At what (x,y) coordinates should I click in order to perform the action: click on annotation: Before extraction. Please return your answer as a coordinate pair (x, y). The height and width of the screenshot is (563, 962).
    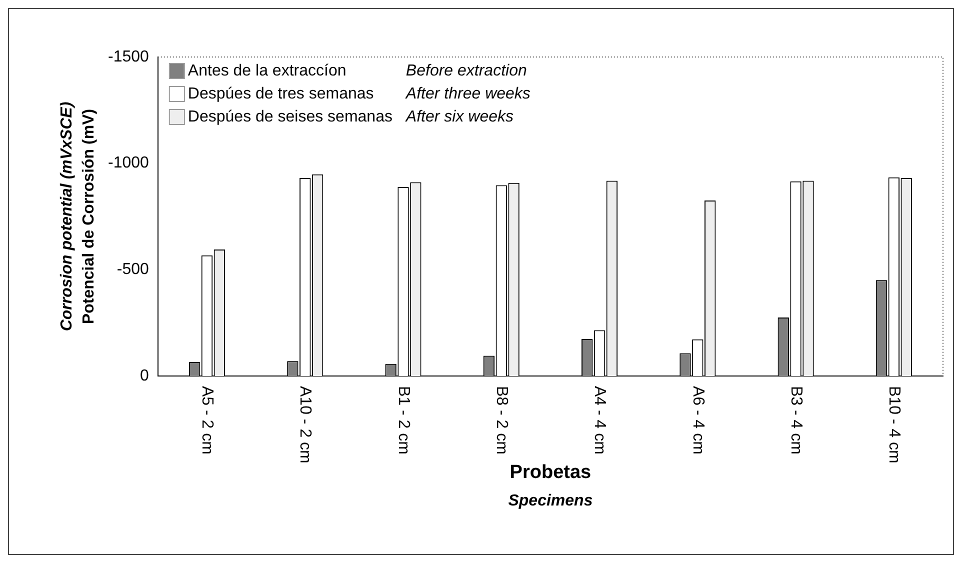
    Looking at the image, I should click on (466, 71).